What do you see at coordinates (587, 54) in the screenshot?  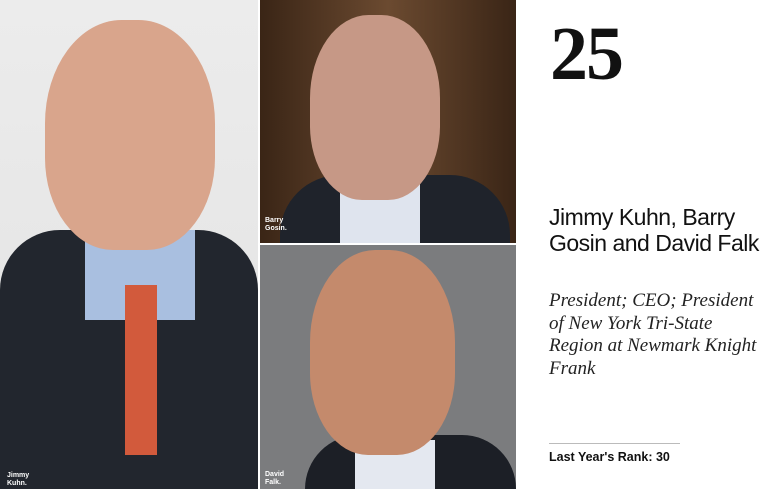 I see `rank-number: 25` at bounding box center [587, 54].